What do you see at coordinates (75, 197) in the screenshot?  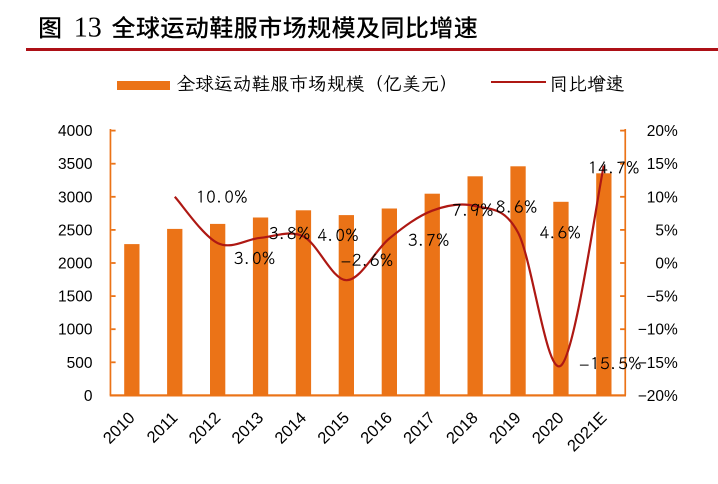 I see `svg-text: 3000` at bounding box center [75, 197].